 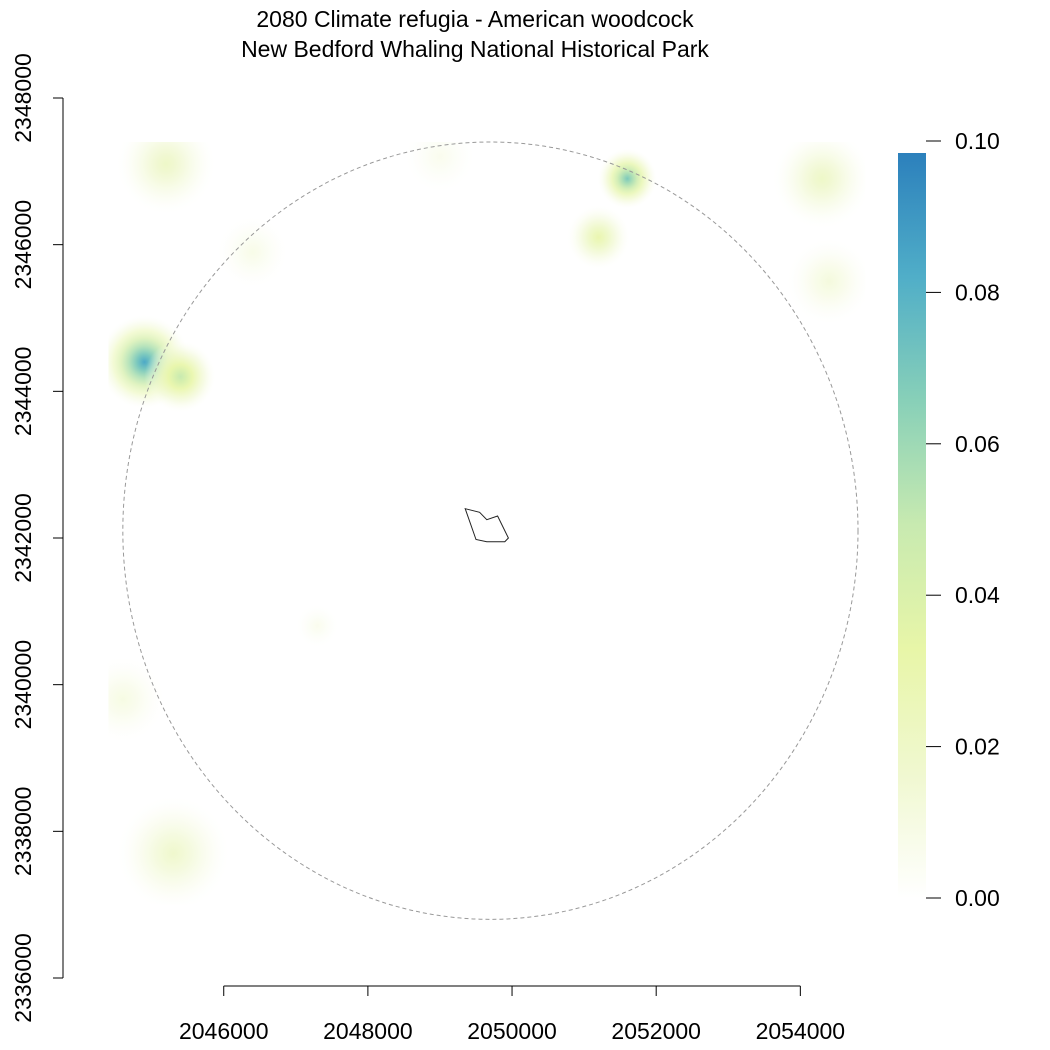 I want to click on park-boundary, so click(x=487, y=525).